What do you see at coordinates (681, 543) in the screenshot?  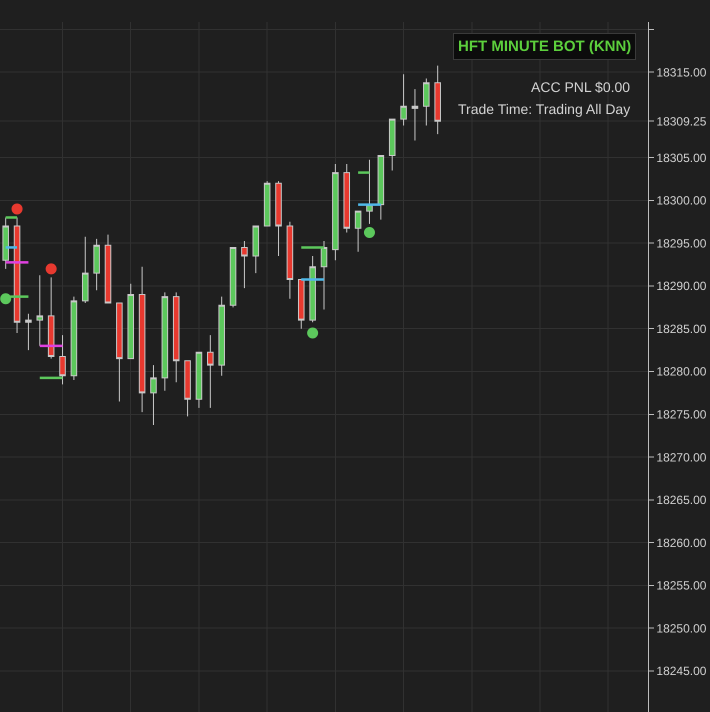 I see `y-tick-label: 18260.00` at bounding box center [681, 543].